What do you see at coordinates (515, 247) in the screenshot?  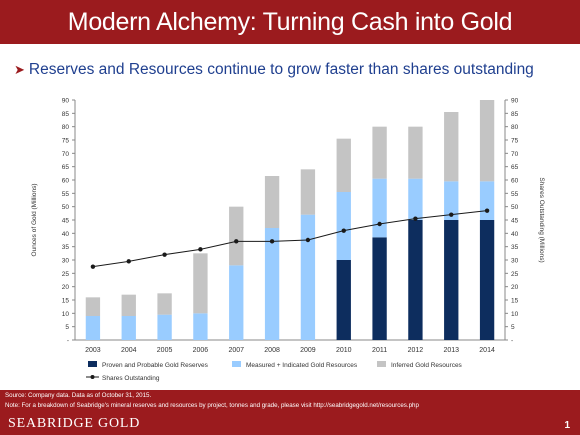 I see `right-tick-label: 35` at bounding box center [515, 247].